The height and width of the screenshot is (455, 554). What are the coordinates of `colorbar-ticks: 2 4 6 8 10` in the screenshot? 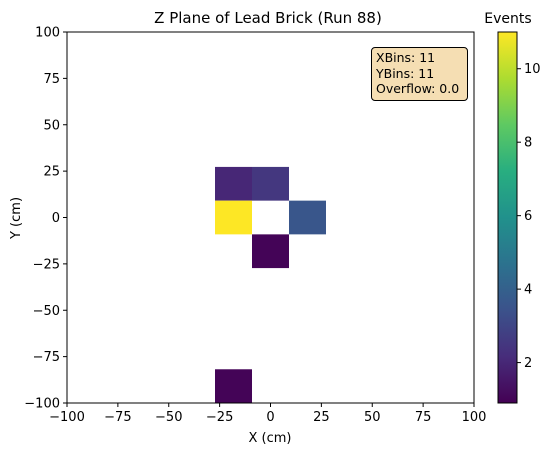 It's located at (529, 216).